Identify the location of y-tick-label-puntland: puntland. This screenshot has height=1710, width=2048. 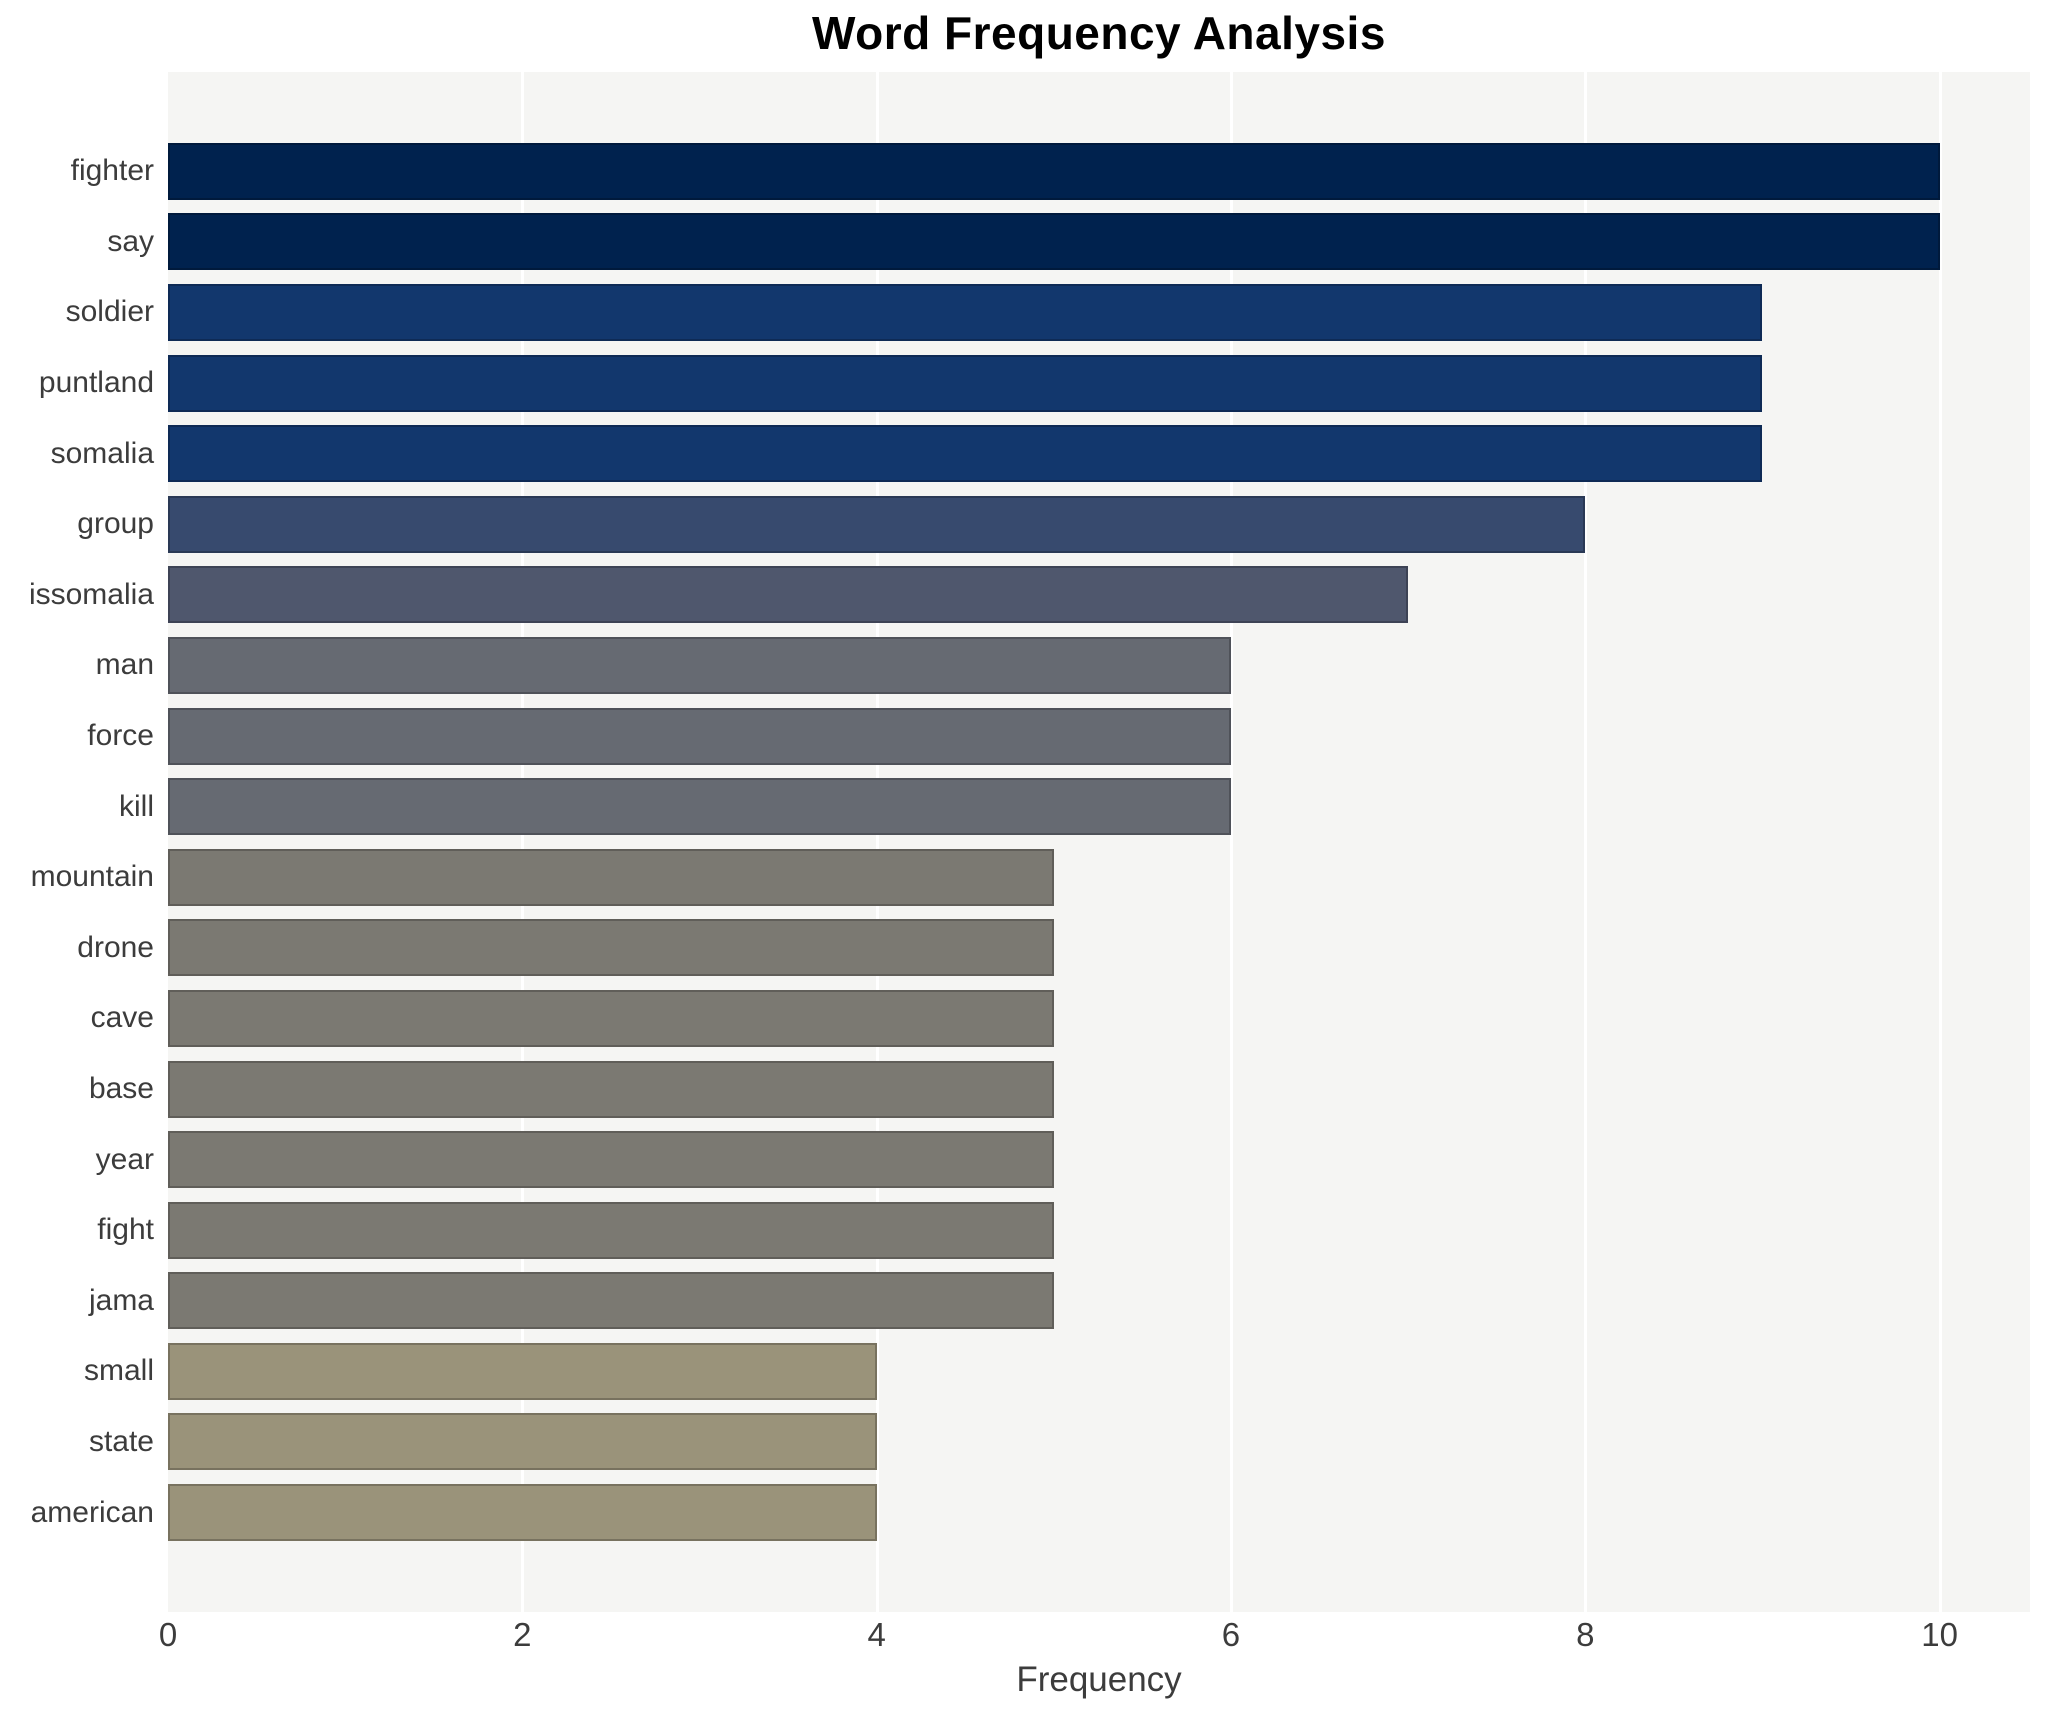
(96, 383).